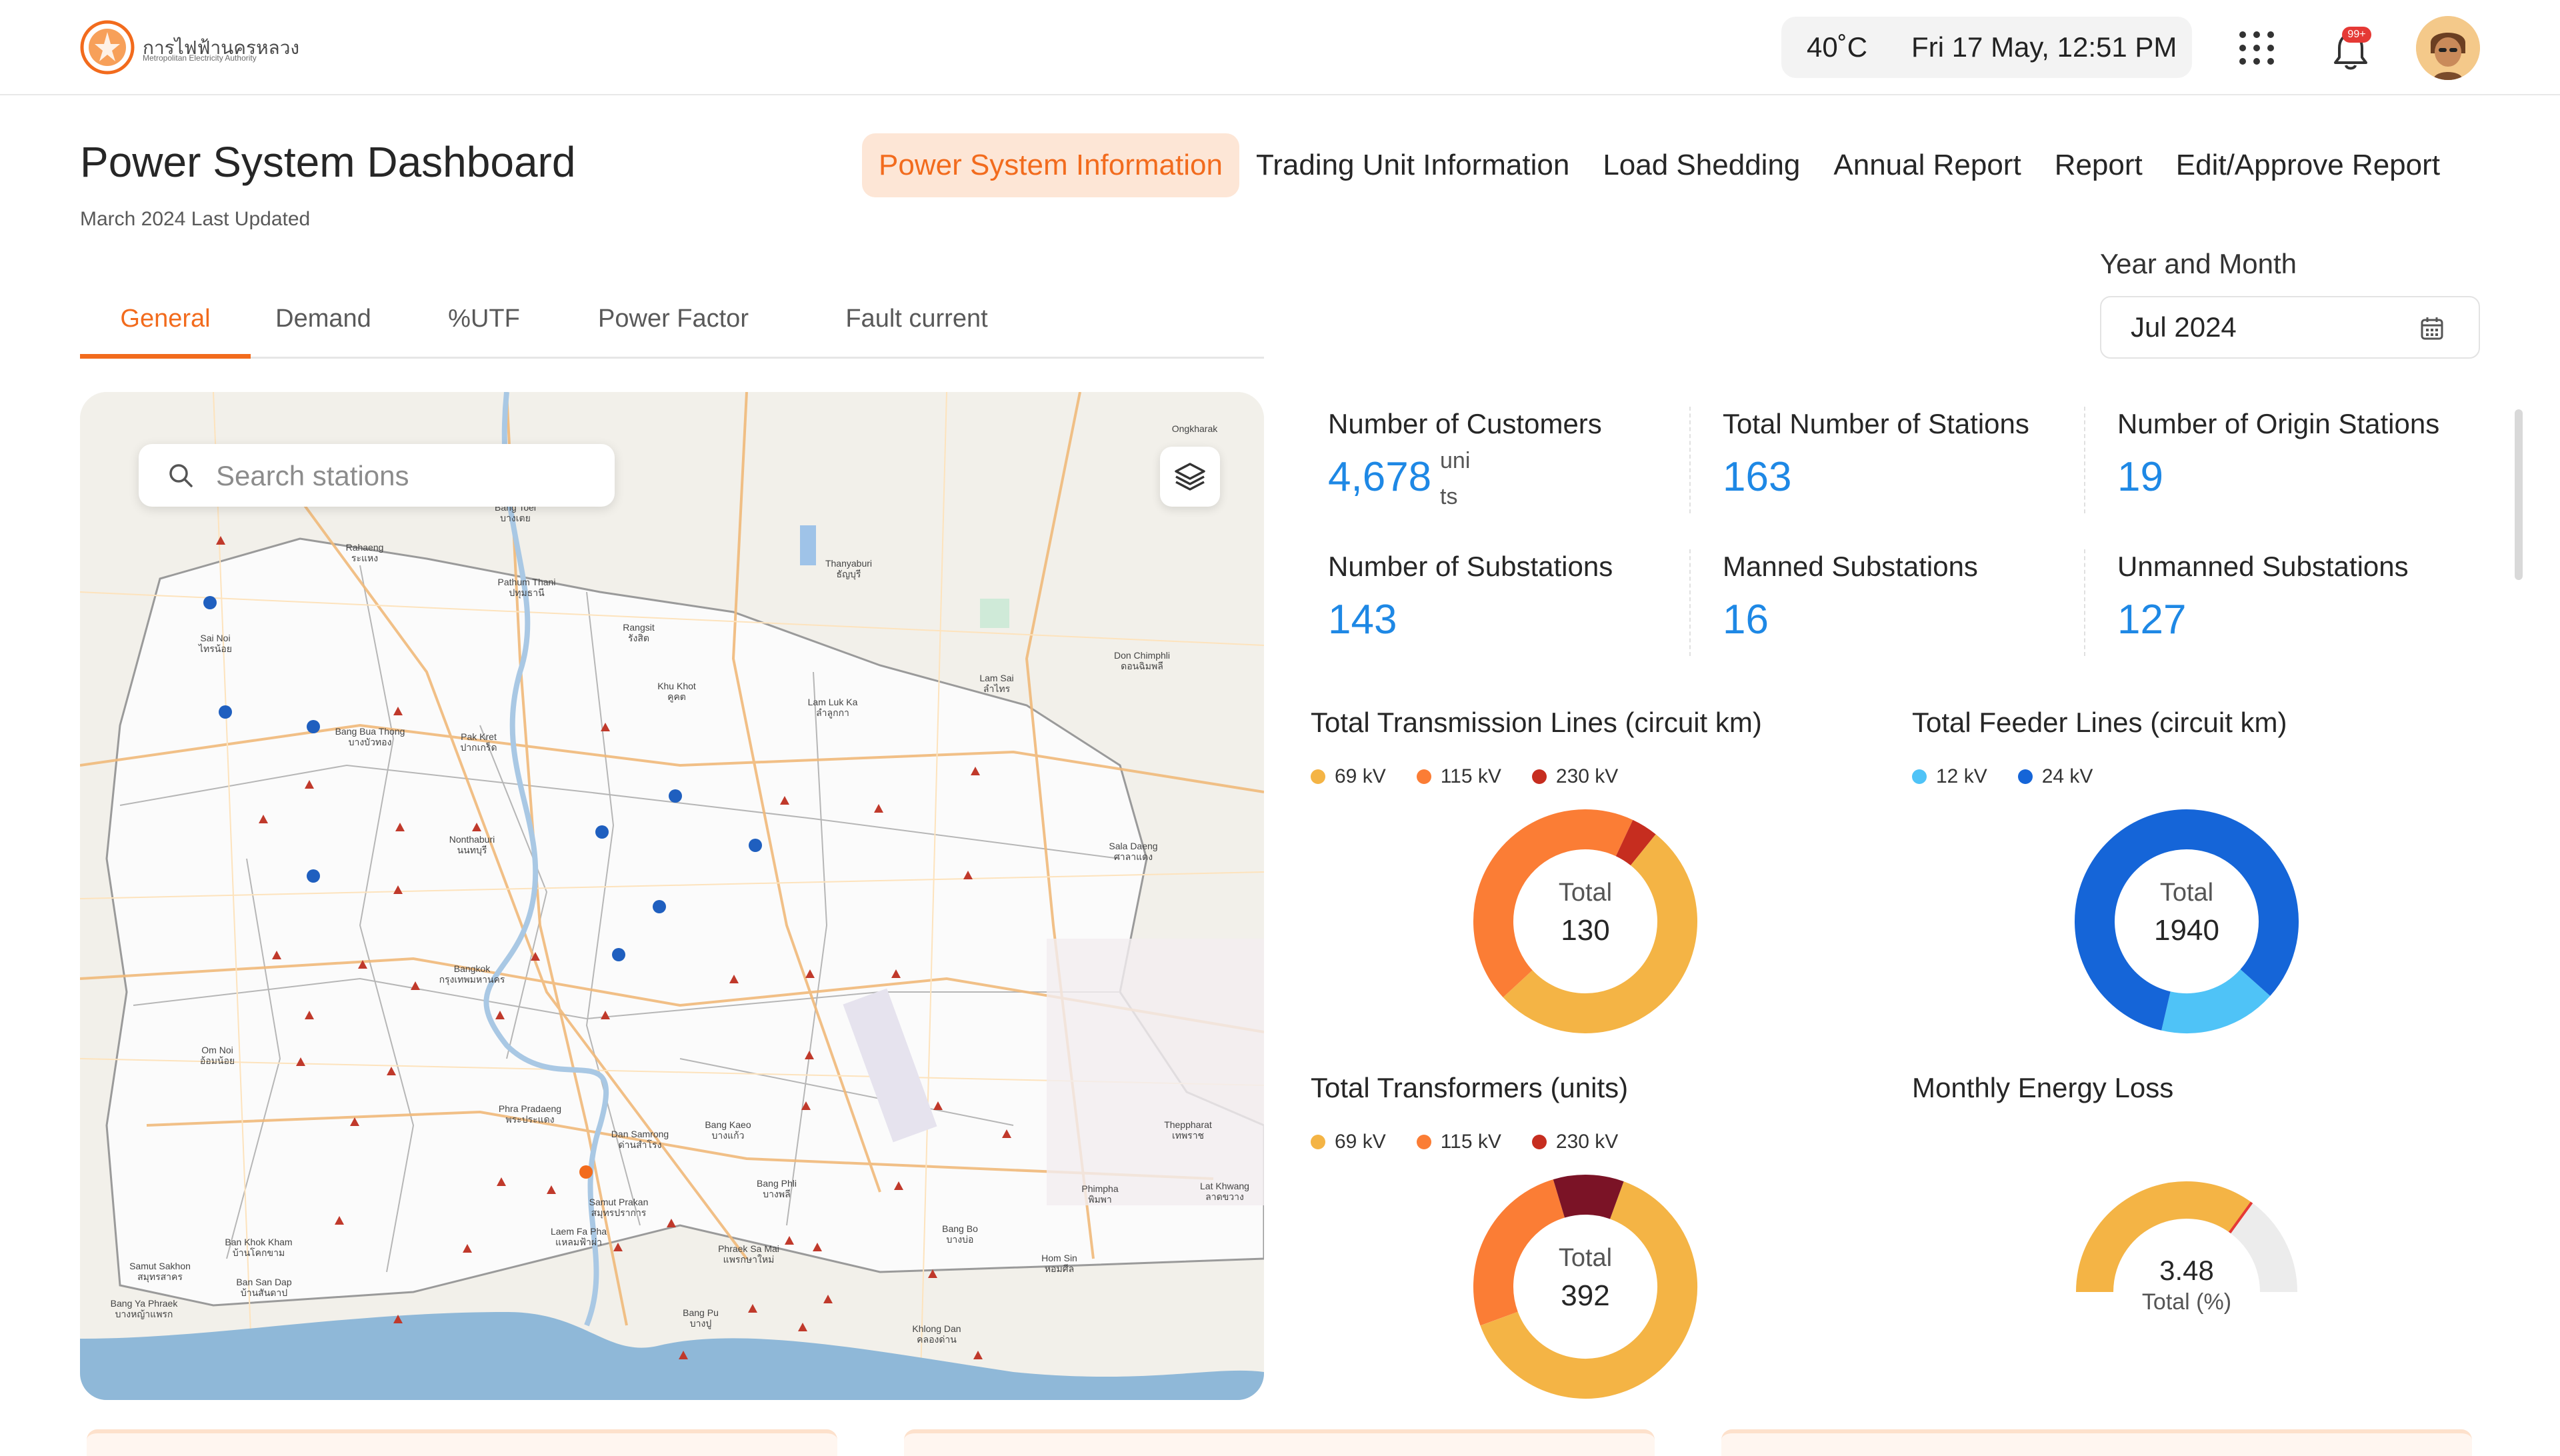  Describe the element at coordinates (1961, 776) in the screenshot. I see `legend-label-12kv: 12 kV` at that location.